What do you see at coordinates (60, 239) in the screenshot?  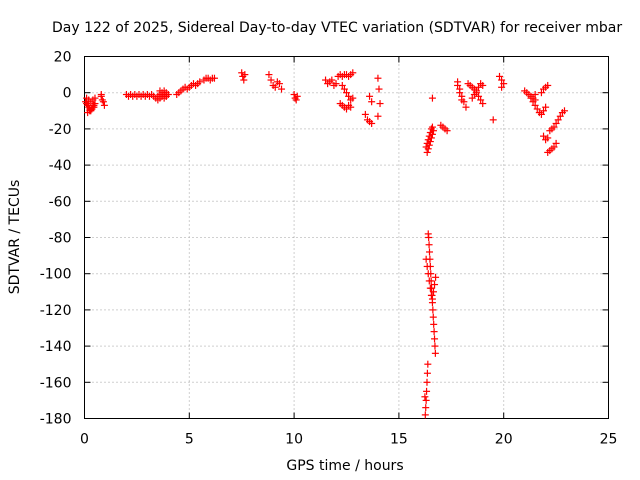 I see `y-tick-label: -80` at bounding box center [60, 239].